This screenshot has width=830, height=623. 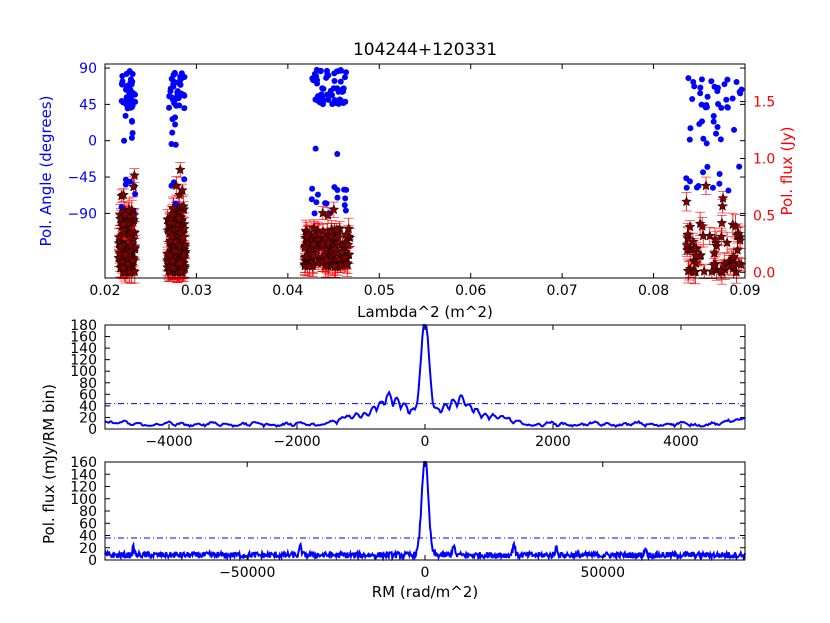 I want to click on y-tick-label: 120, so click(x=83, y=488).